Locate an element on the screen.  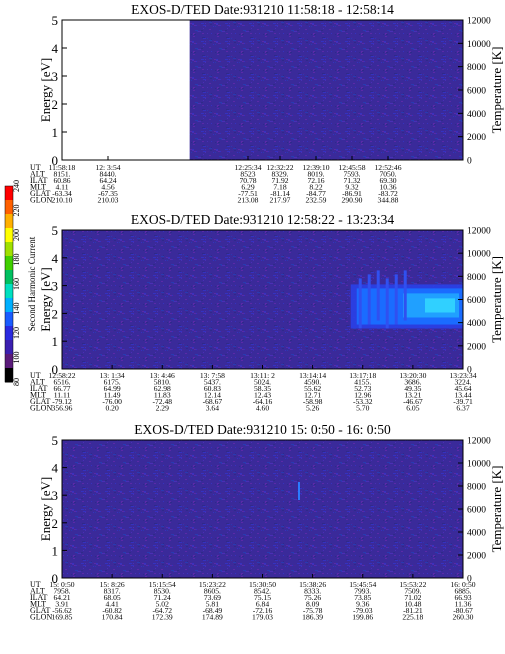
orbit-table-cell: 9.36 is located at coordinates (362, 604).